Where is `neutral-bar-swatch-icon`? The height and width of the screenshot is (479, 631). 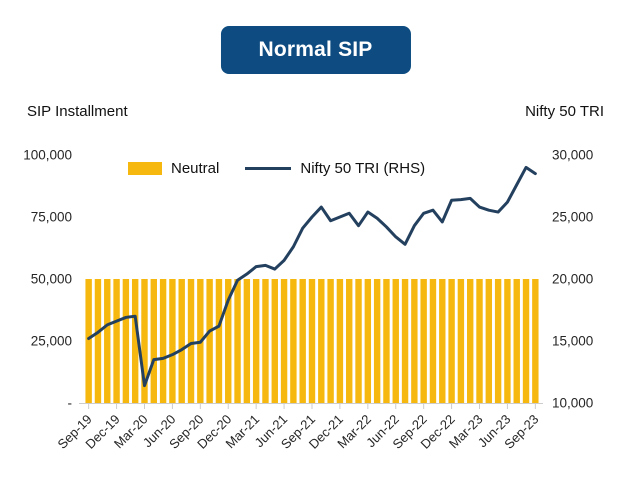 neutral-bar-swatch-icon is located at coordinates (145, 168).